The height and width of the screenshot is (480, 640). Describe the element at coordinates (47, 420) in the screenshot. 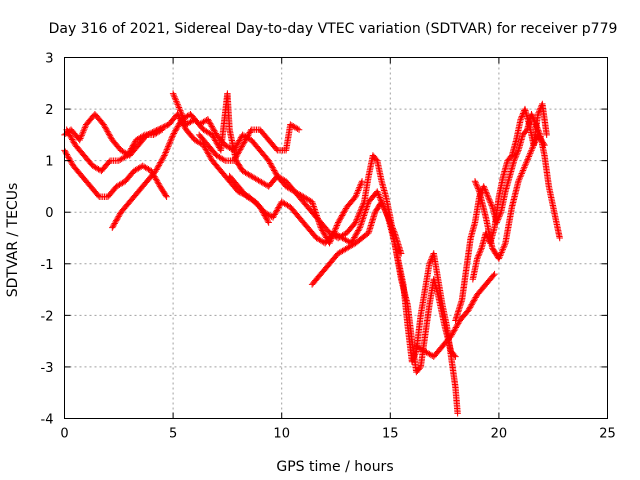

I see `y-tick-label: -4` at that location.